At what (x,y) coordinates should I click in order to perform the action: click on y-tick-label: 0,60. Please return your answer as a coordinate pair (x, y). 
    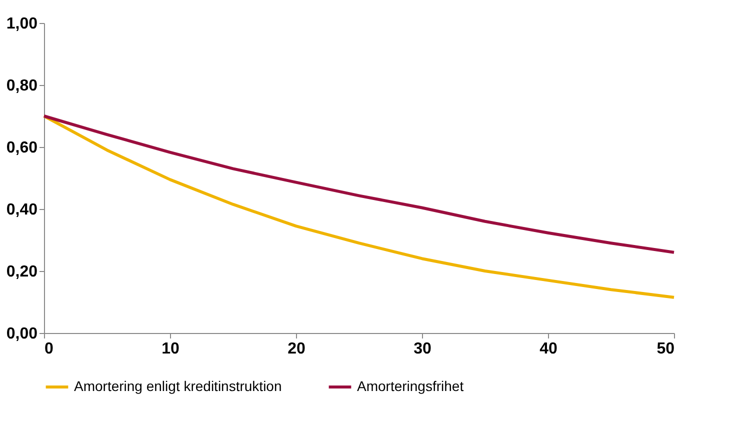
    Looking at the image, I should click on (22, 148).